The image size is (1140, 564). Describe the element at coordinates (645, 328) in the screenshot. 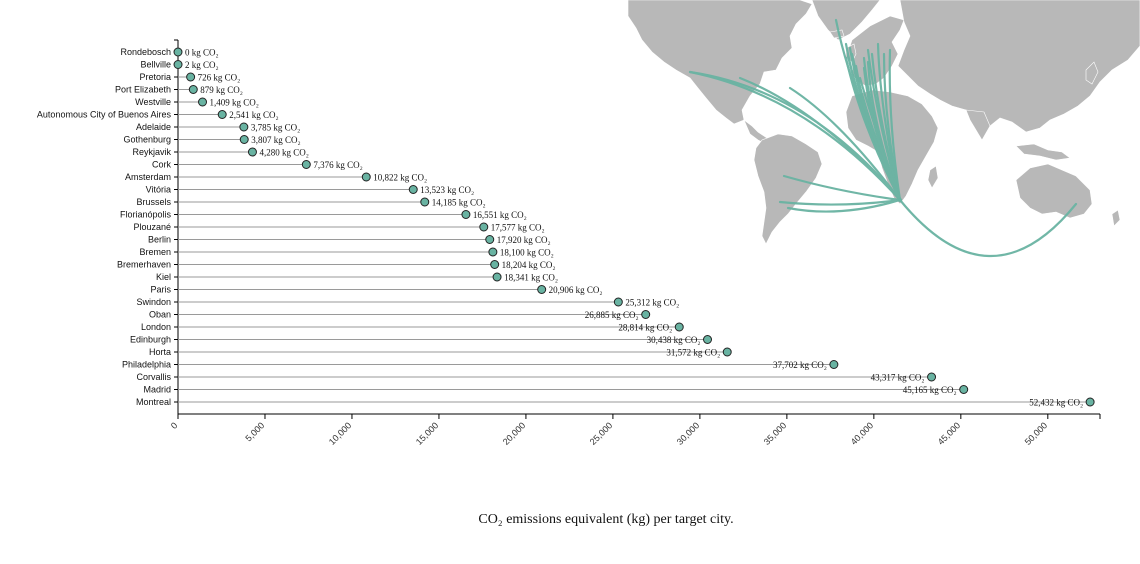

I see `value-label: 28,814 kg CO₂` at that location.